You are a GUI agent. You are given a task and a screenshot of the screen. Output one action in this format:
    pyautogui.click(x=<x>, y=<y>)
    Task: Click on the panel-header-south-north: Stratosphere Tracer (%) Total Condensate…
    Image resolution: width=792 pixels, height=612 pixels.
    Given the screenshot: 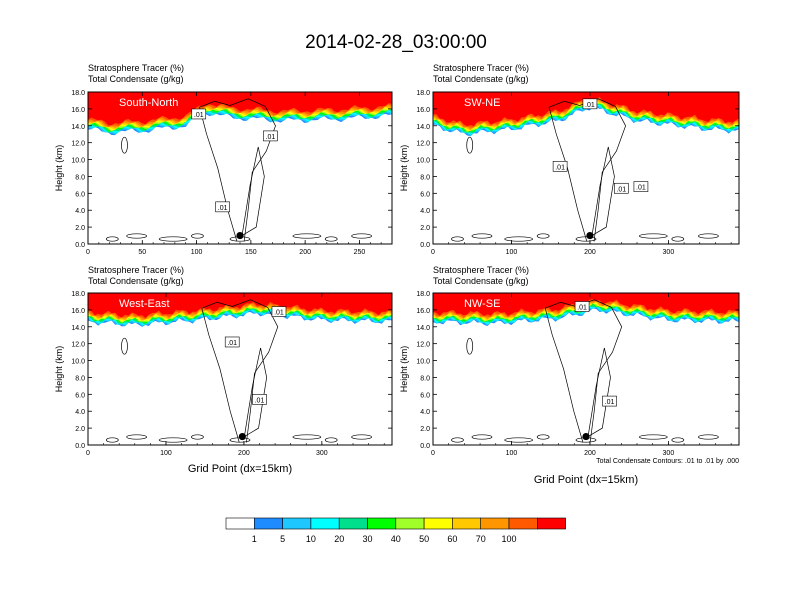 What is the action you would take?
    pyautogui.click(x=136, y=74)
    